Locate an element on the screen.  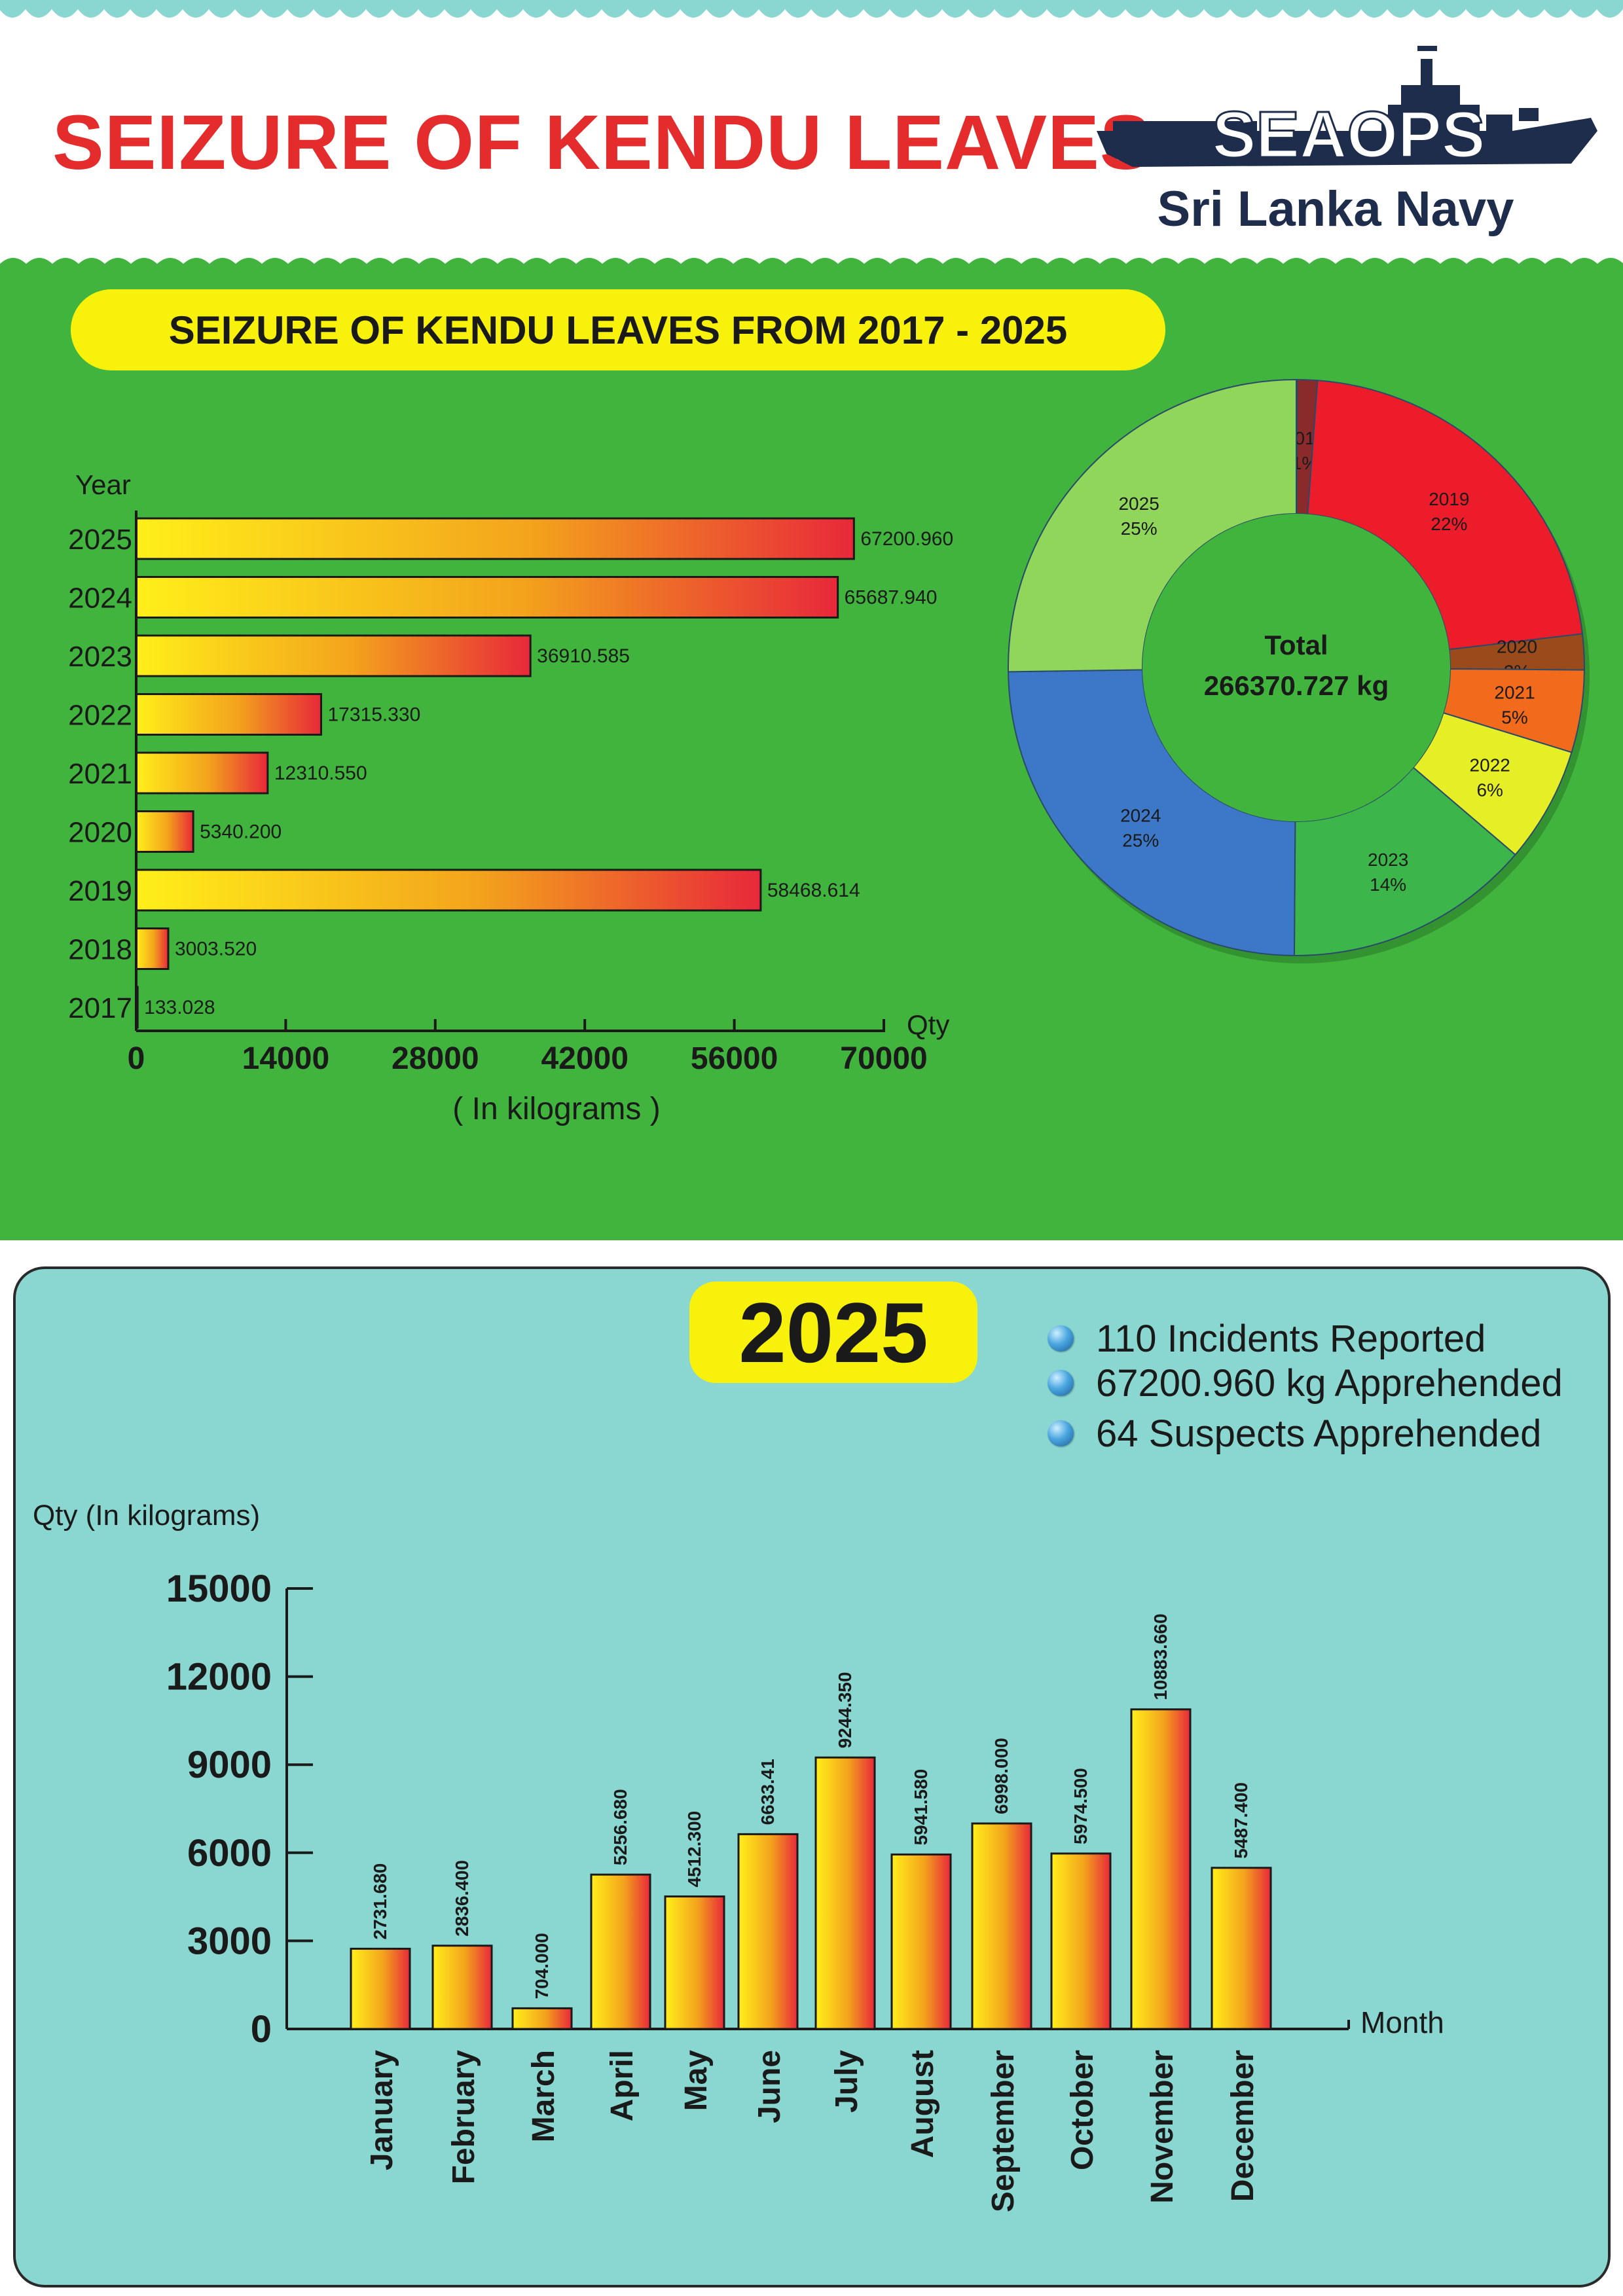
year-tick-label: 2021 is located at coordinates (100, 774).